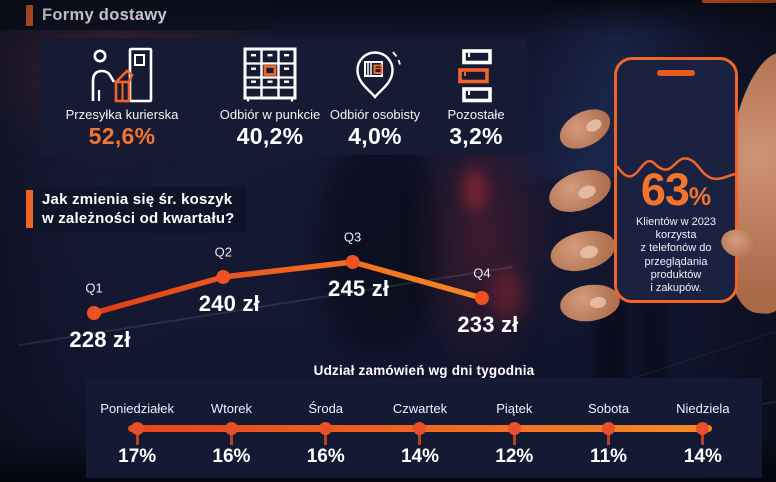 This screenshot has height=482, width=776. I want to click on caption-line: produktów, so click(676, 274).